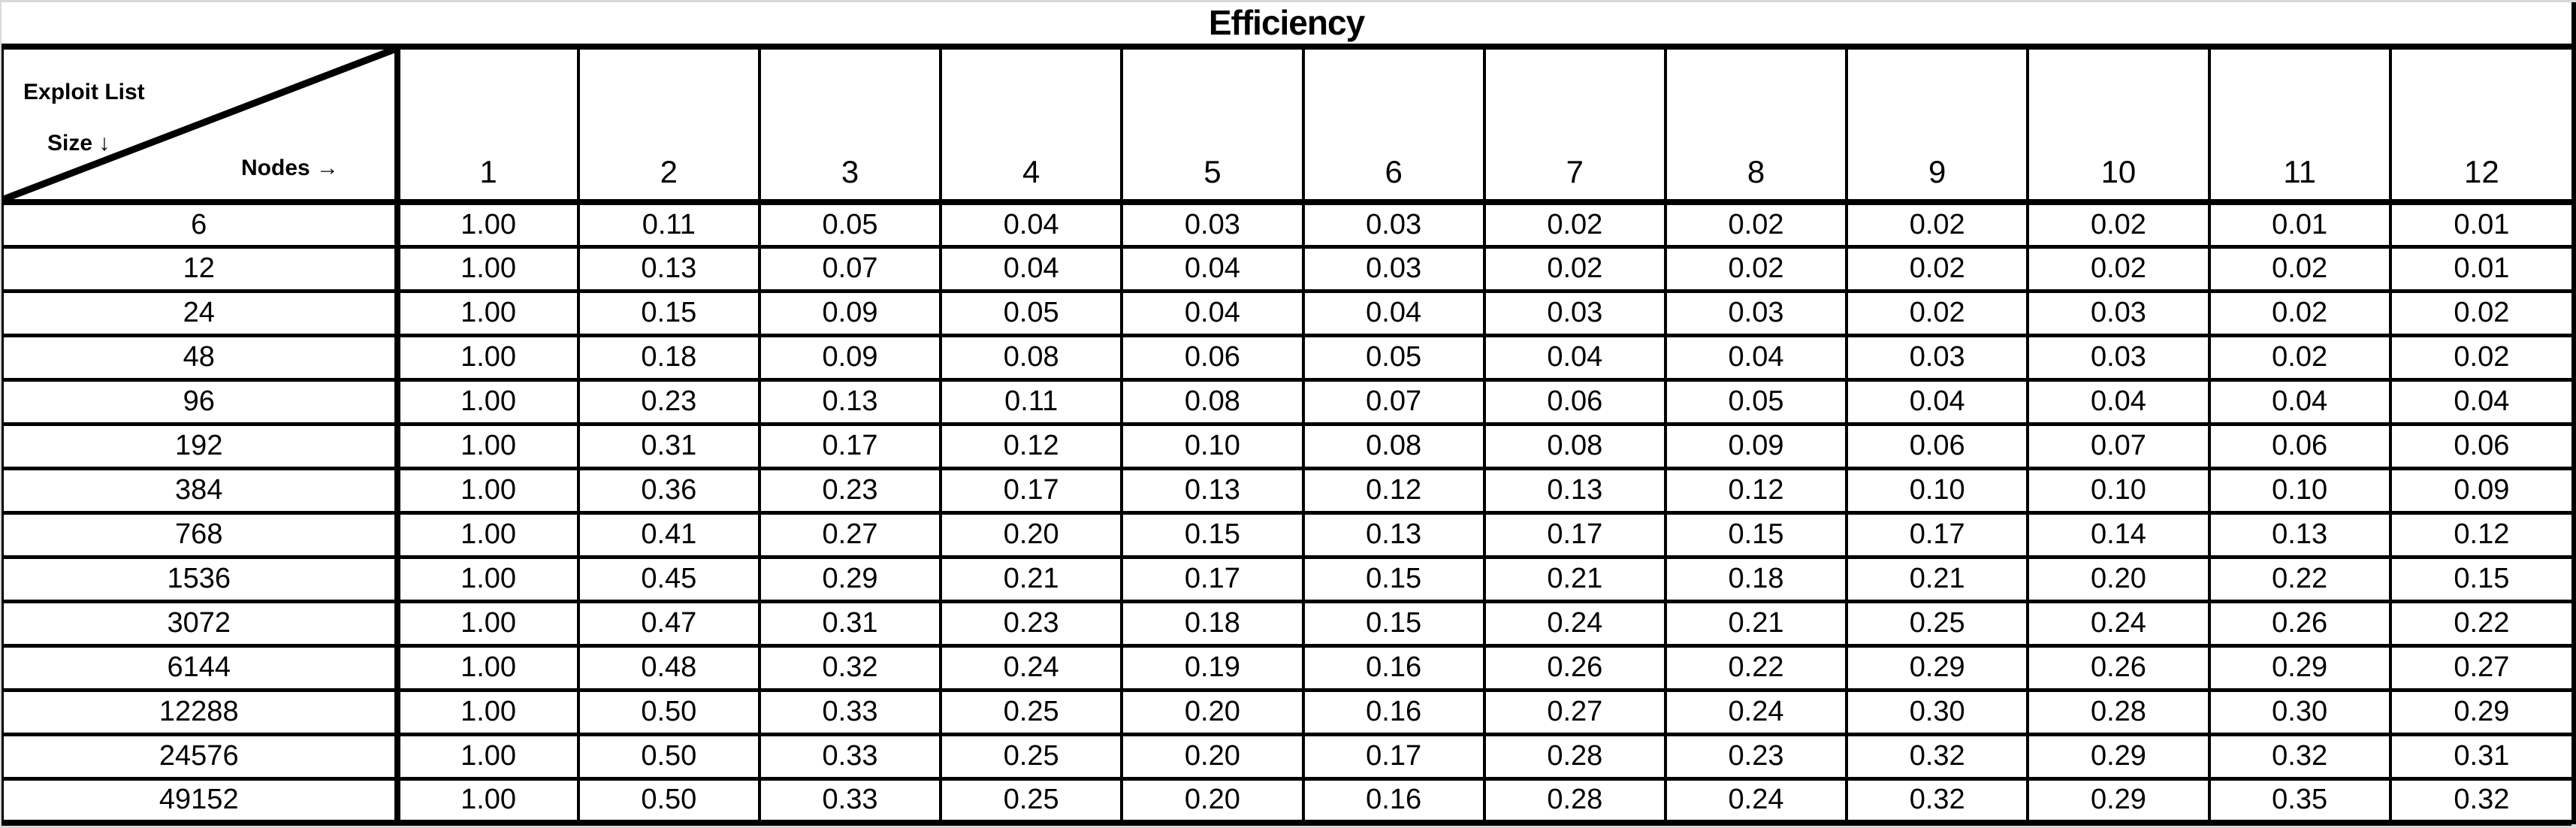  What do you see at coordinates (1756, 667) in the screenshot?
I see `value-cell: 0.22` at bounding box center [1756, 667].